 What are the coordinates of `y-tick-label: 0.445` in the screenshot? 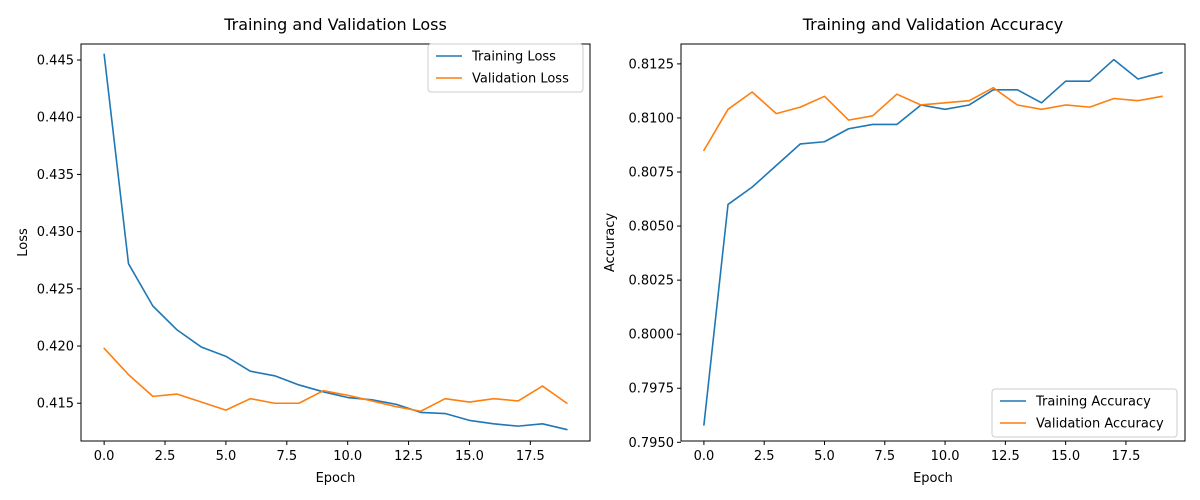 It's located at (55, 61).